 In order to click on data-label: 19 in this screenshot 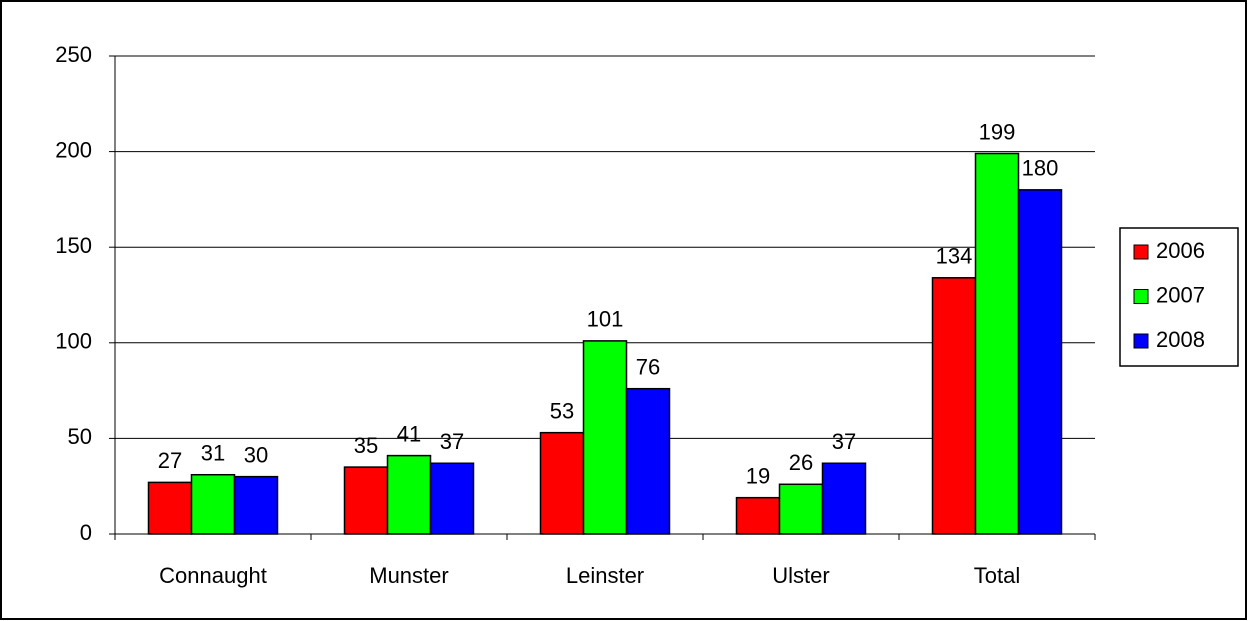, I will do `click(758, 475)`.